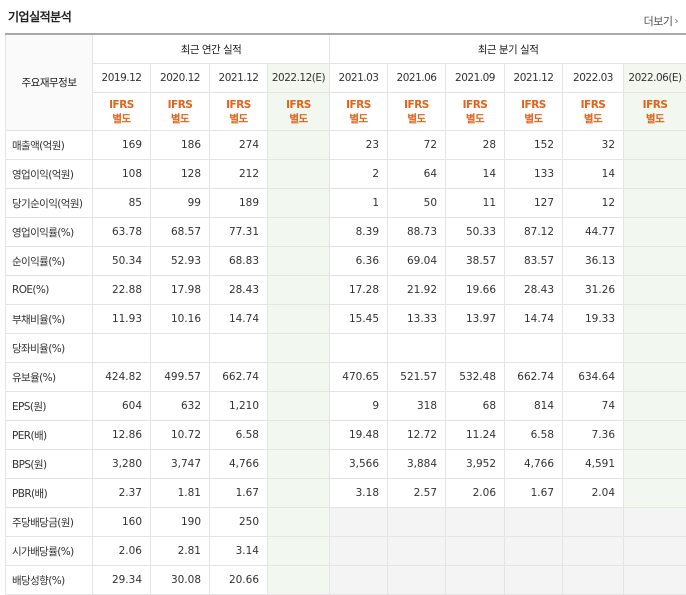 The width and height of the screenshot is (686, 595). I want to click on period-header: 2019.12, so click(122, 78).